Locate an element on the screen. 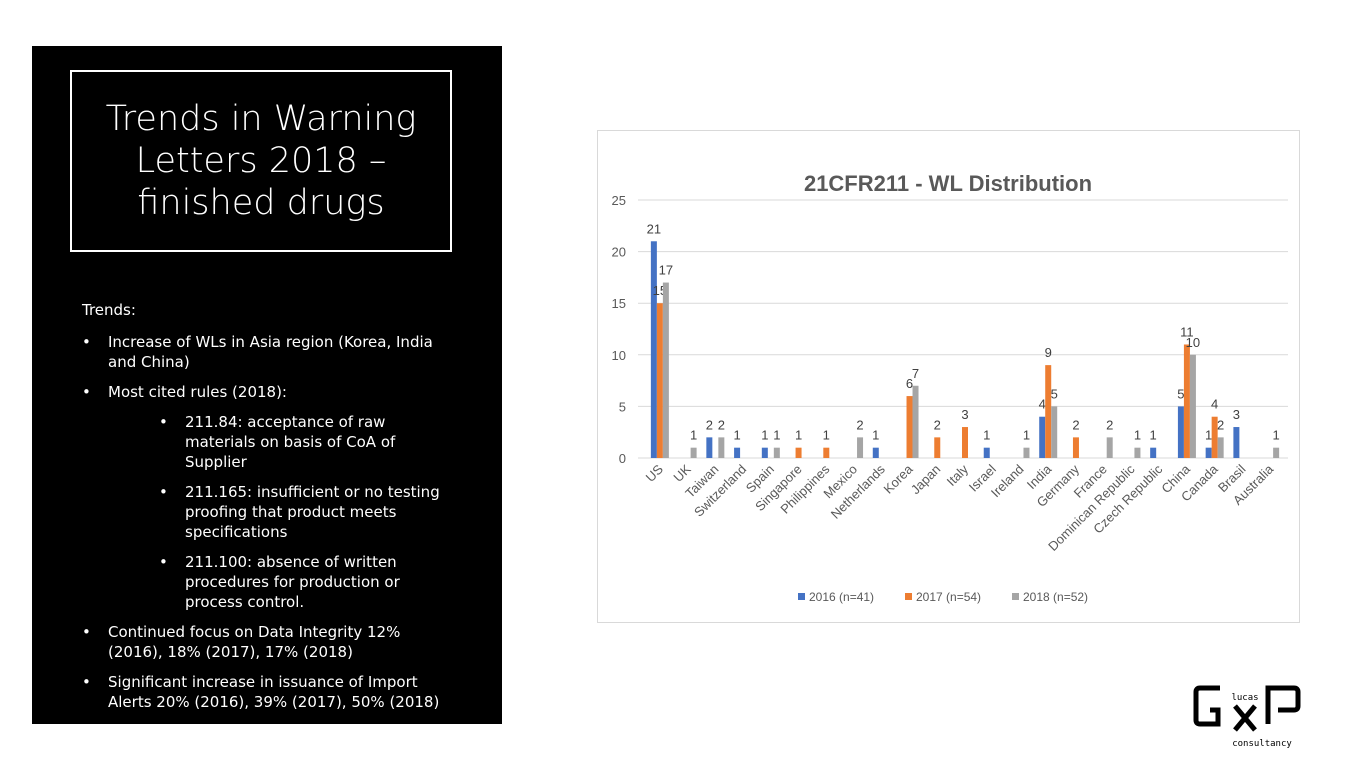  data-label: 17 is located at coordinates (666, 270).